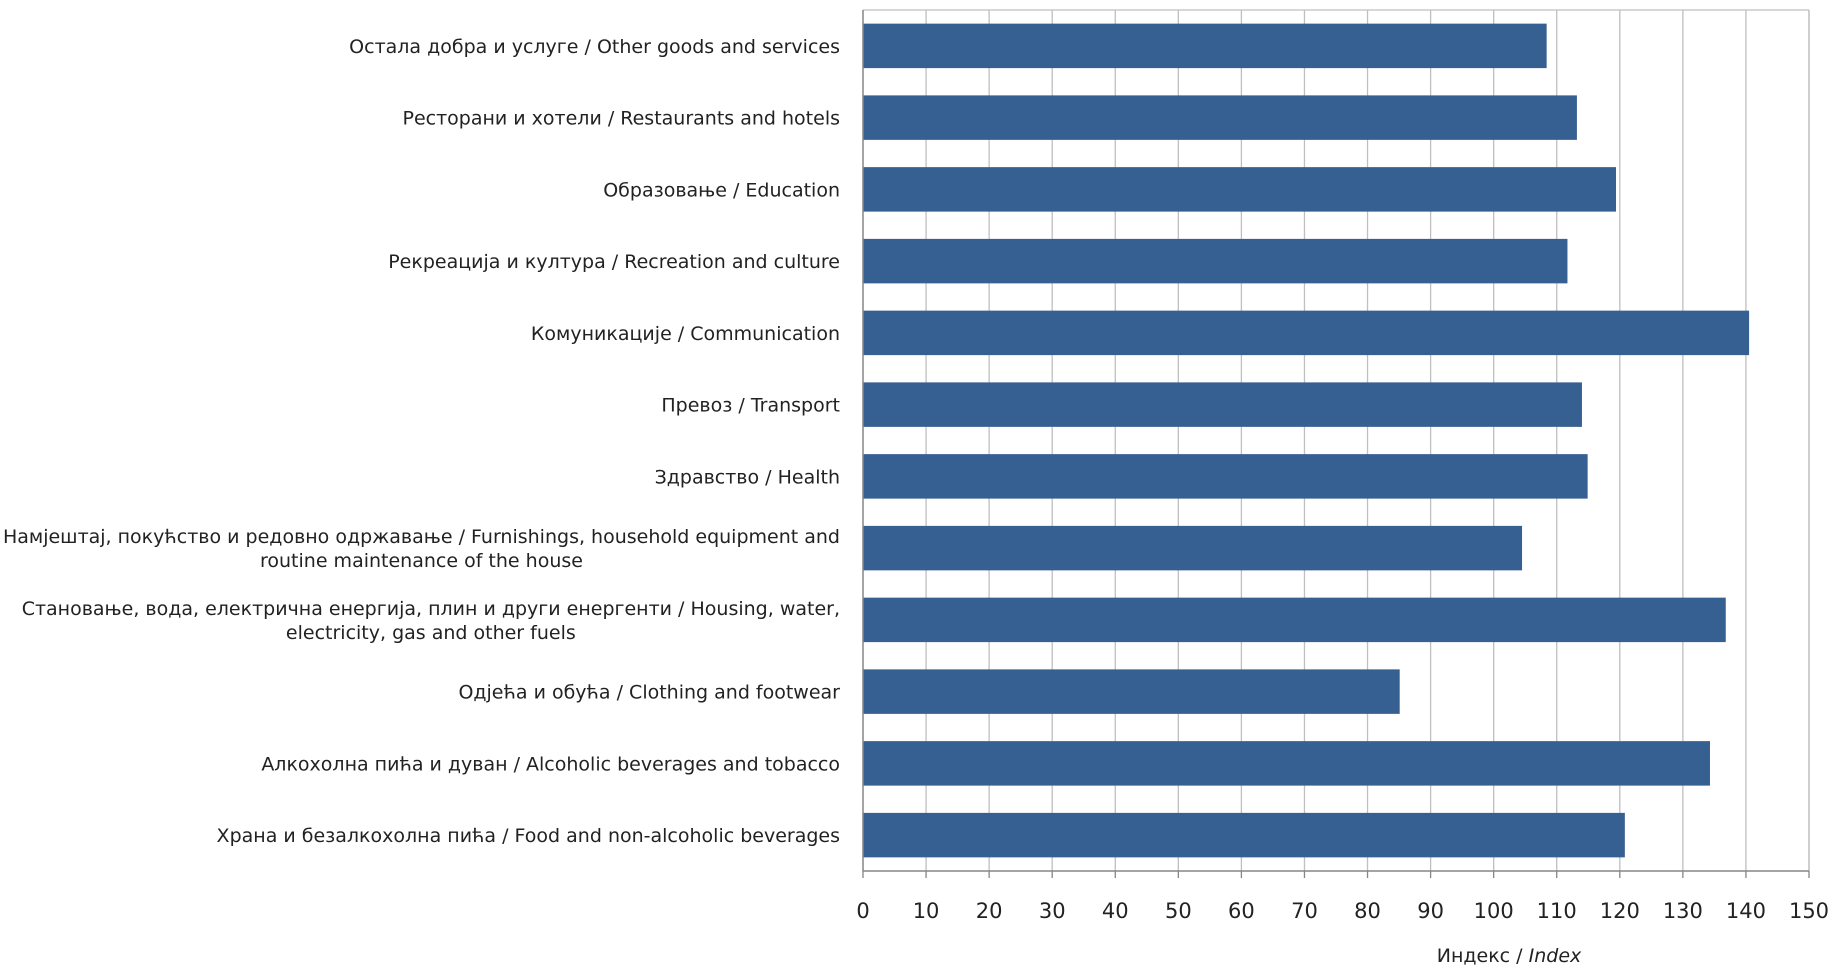 Image resolution: width=1833 pixels, height=974 pixels. Describe the element at coordinates (1115, 911) in the screenshot. I see `x-tick-label: 40` at that location.